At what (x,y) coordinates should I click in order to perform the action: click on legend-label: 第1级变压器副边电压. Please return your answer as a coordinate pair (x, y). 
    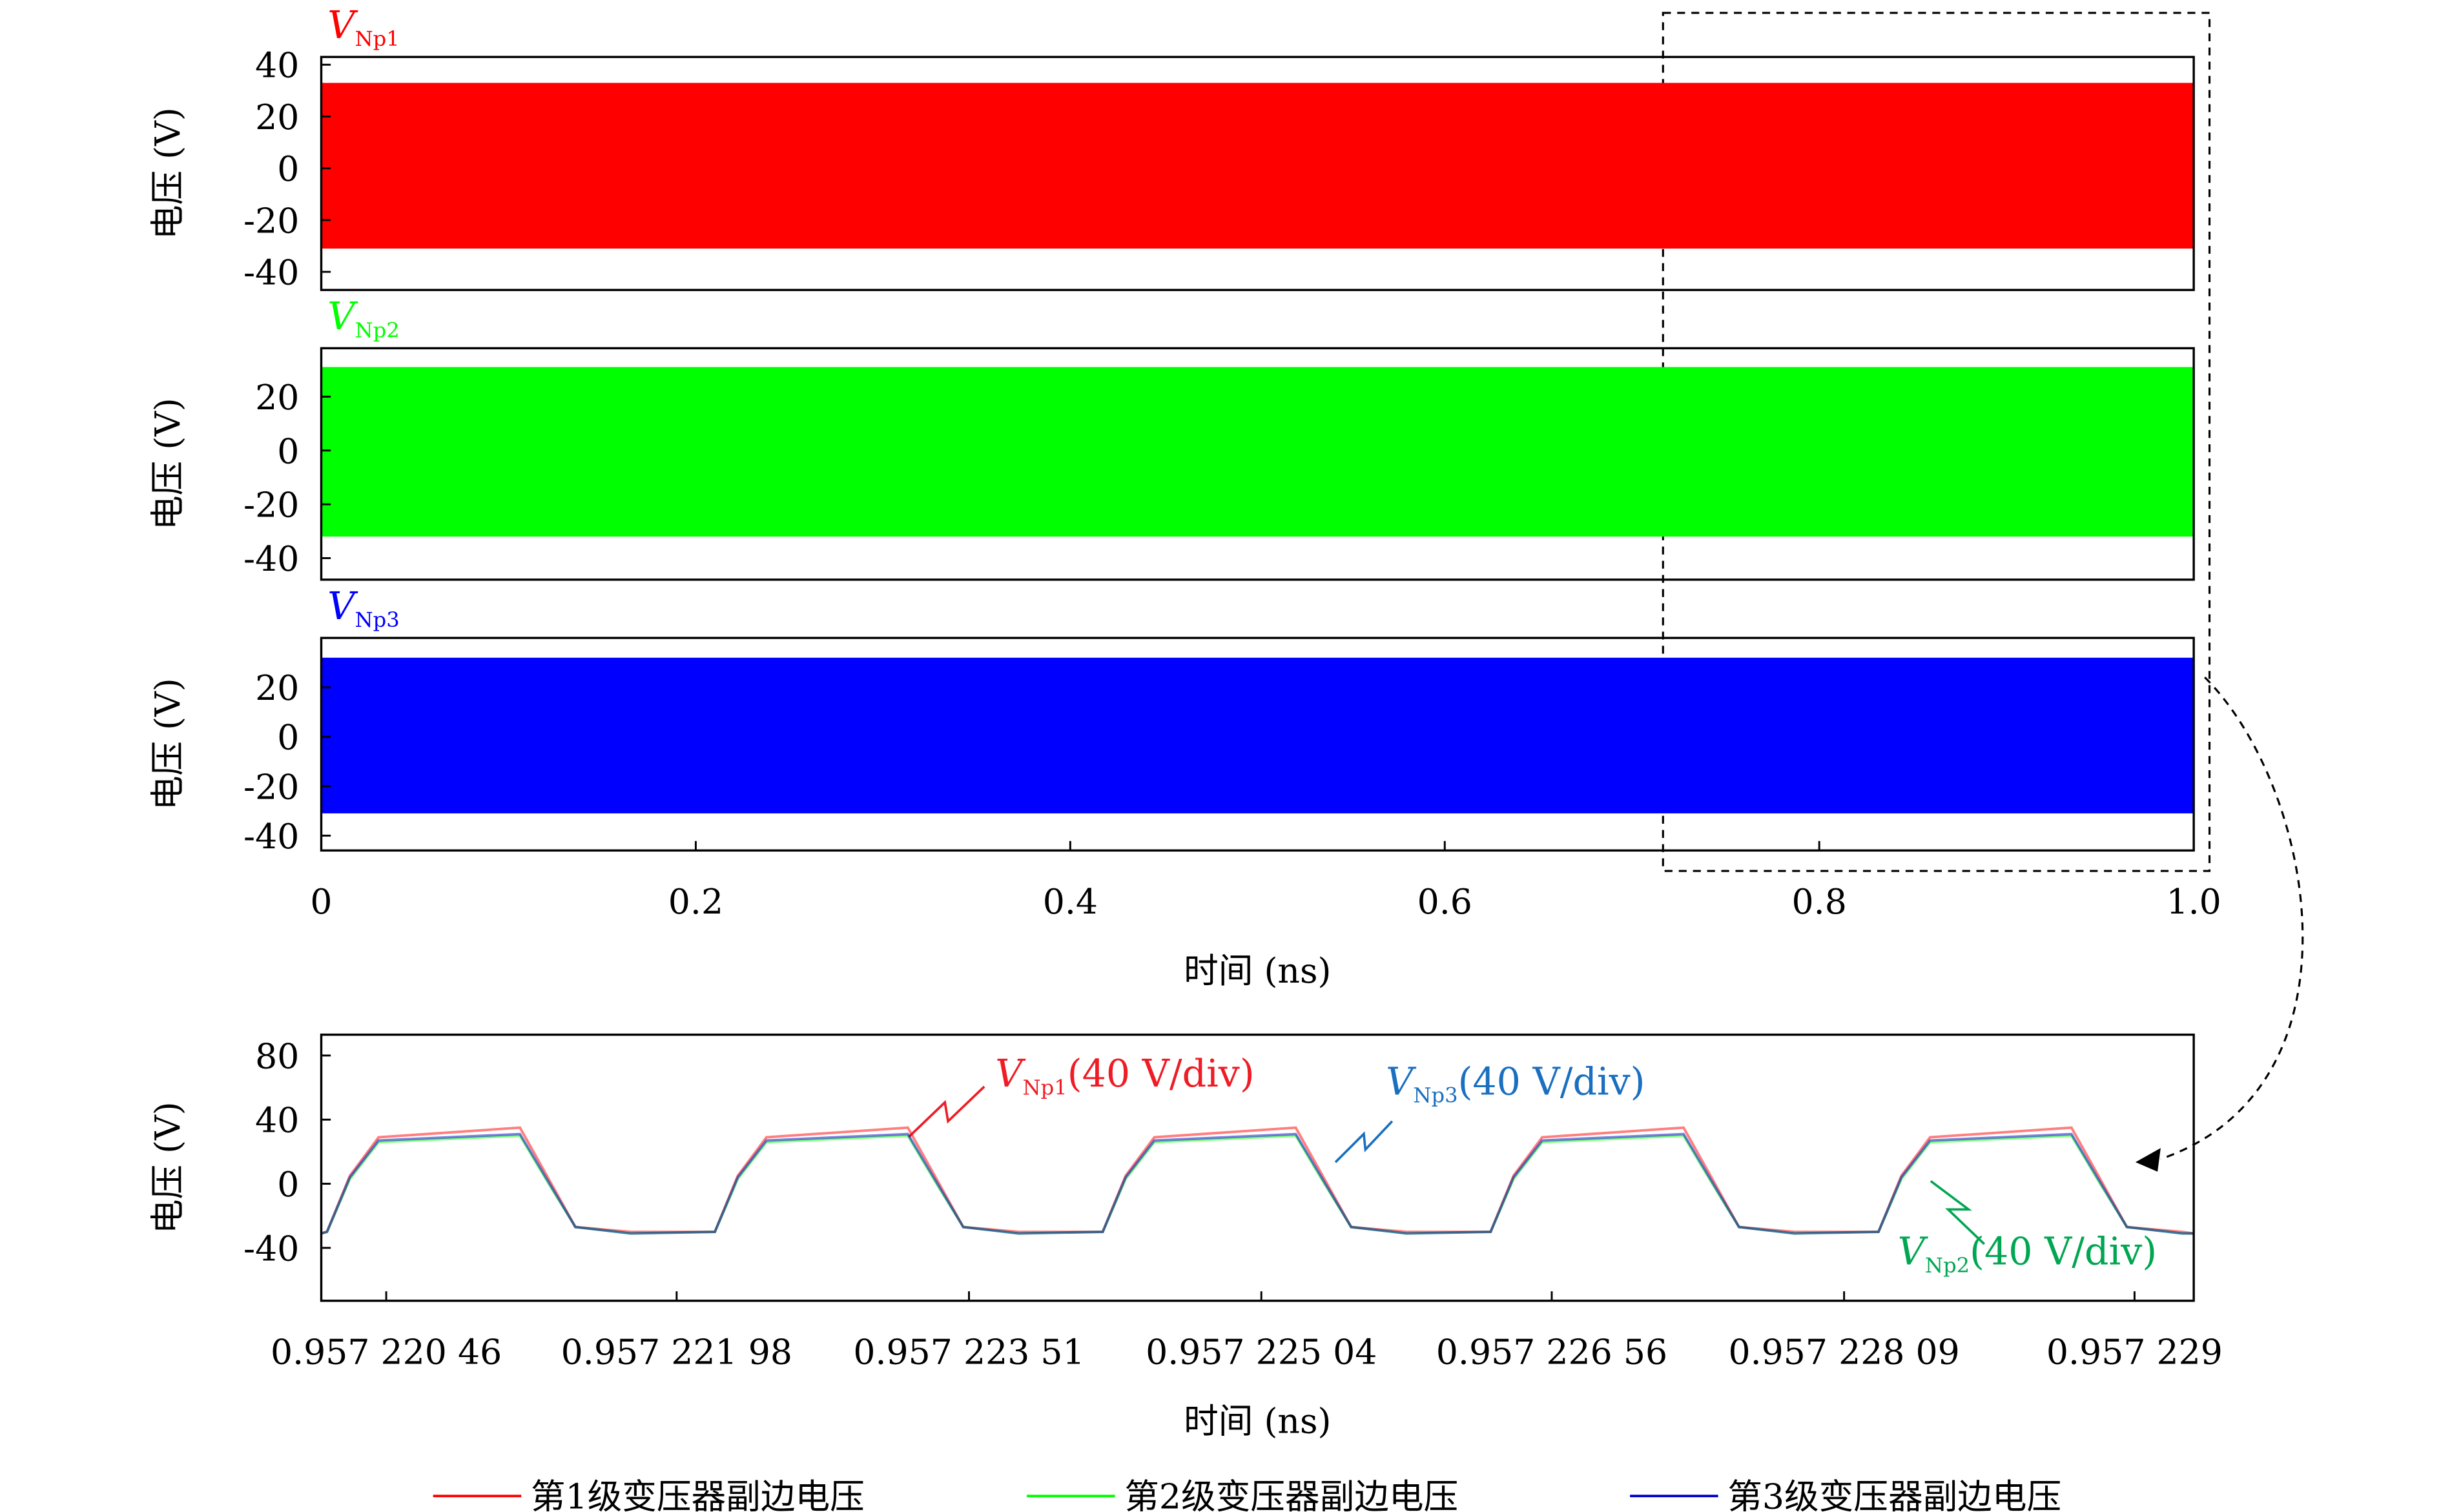
    Looking at the image, I should click on (698, 1494).